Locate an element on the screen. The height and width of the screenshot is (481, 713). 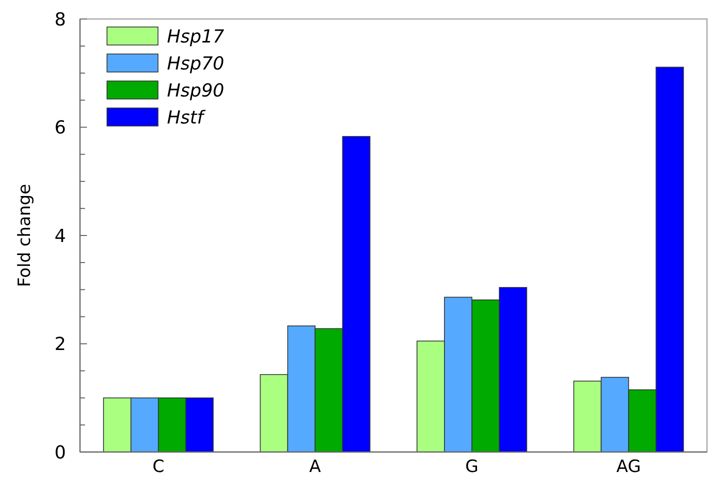
legend-label: Hsp17 is located at coordinates (196, 37).